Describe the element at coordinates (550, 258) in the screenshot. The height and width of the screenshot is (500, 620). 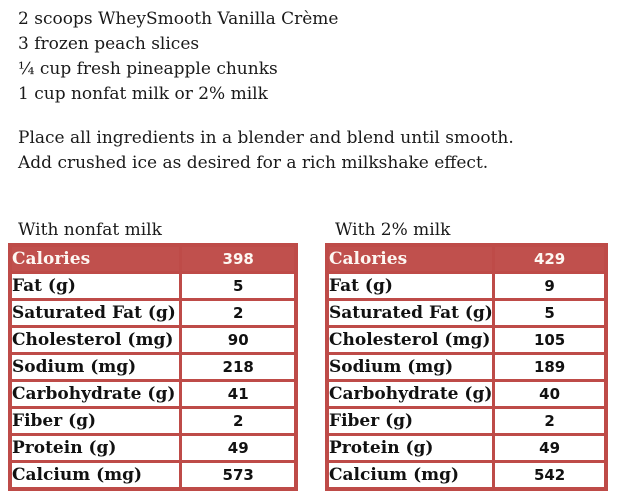
I see `nutrition-value: 429` at that location.